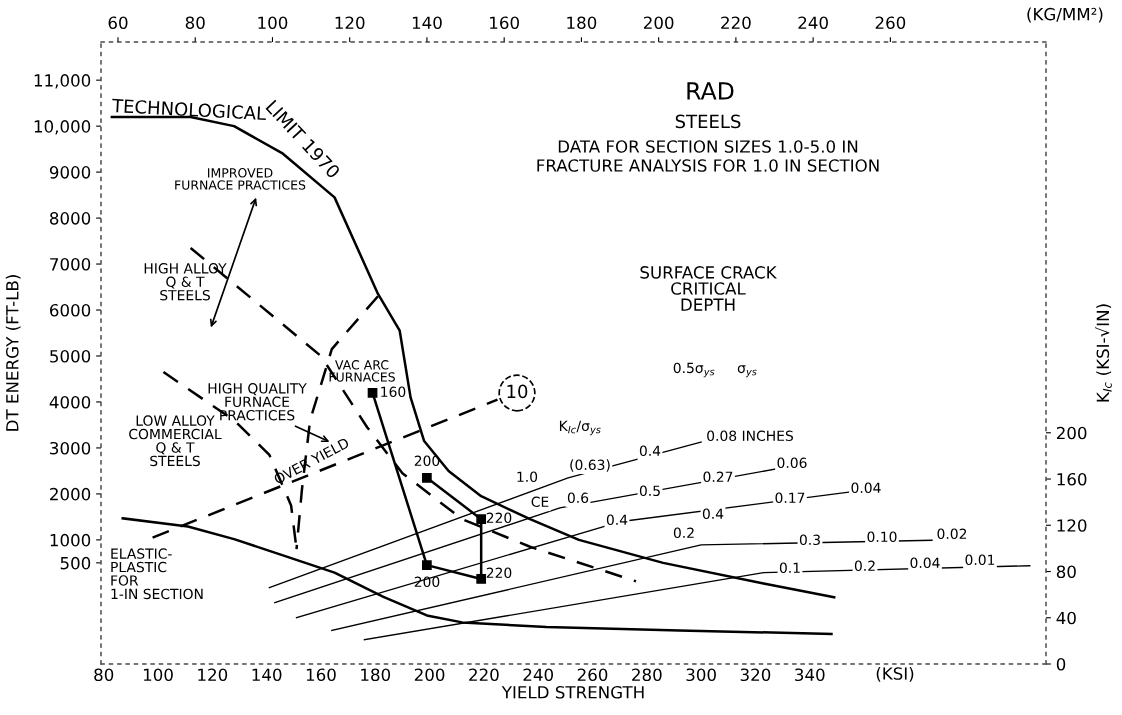 This screenshot has height=715, width=1122. What do you see at coordinates (890, 23) in the screenshot?
I see `x2-tick-label: 260` at bounding box center [890, 23].